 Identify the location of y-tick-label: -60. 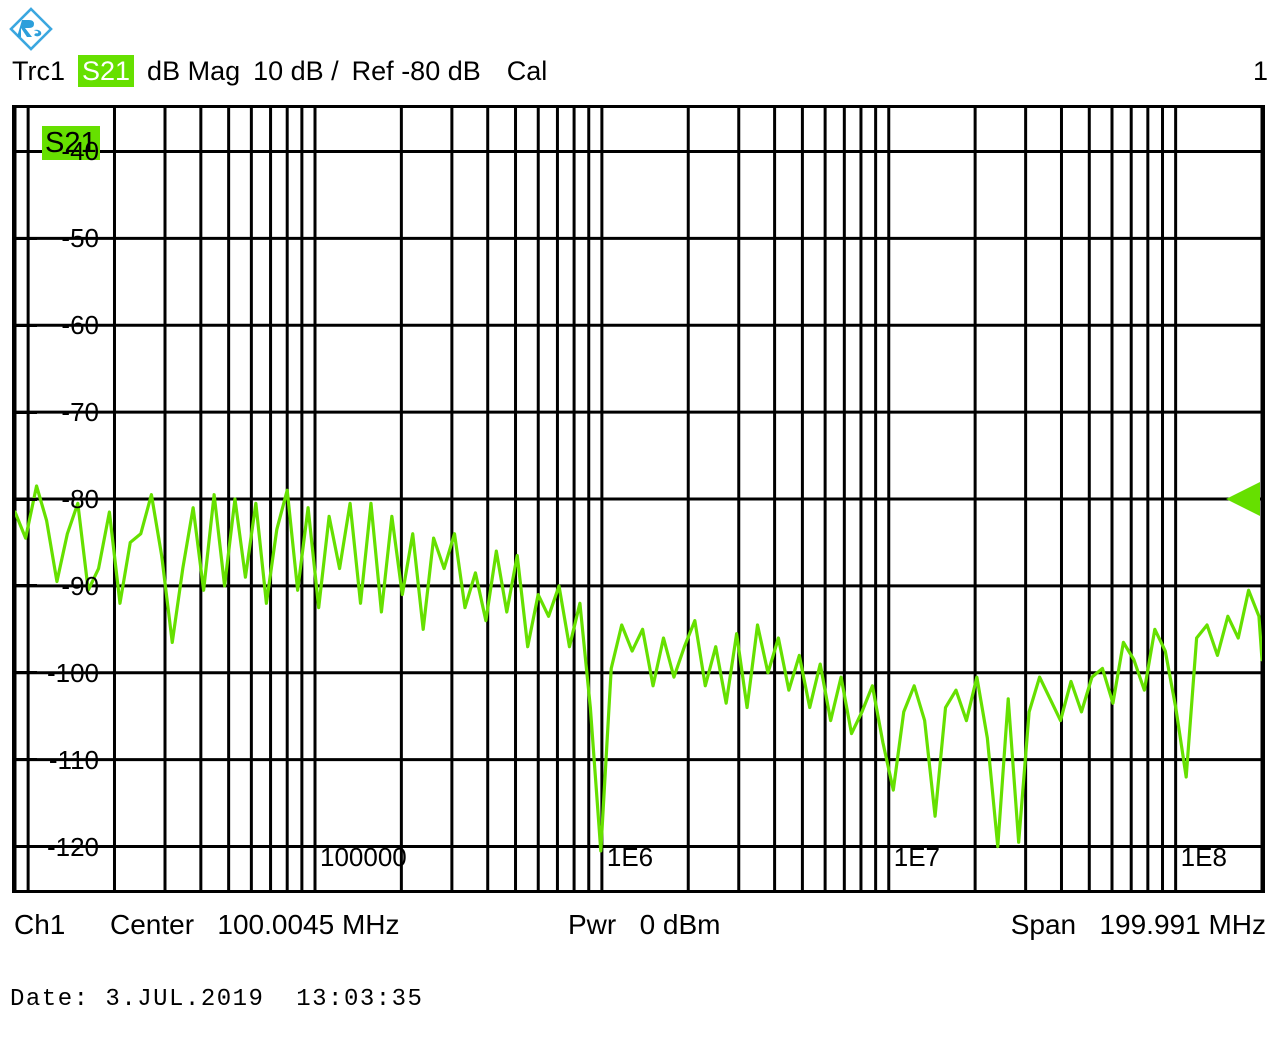
(80, 325).